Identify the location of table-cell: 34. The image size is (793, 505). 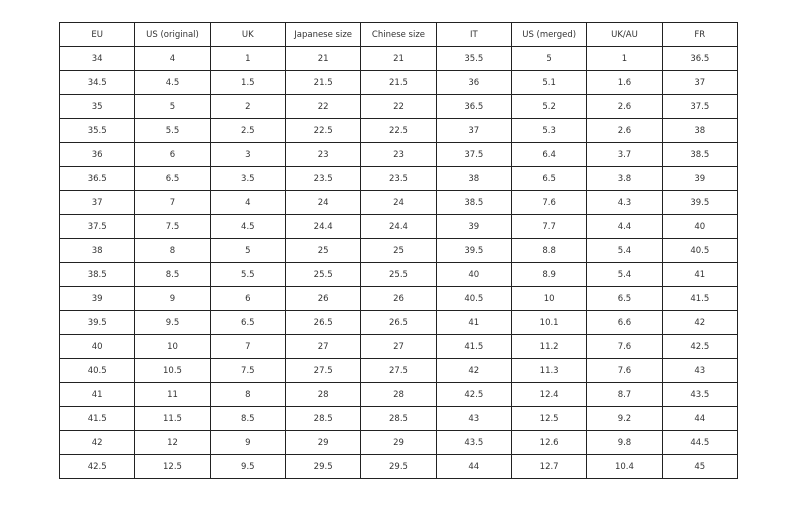
(97, 58).